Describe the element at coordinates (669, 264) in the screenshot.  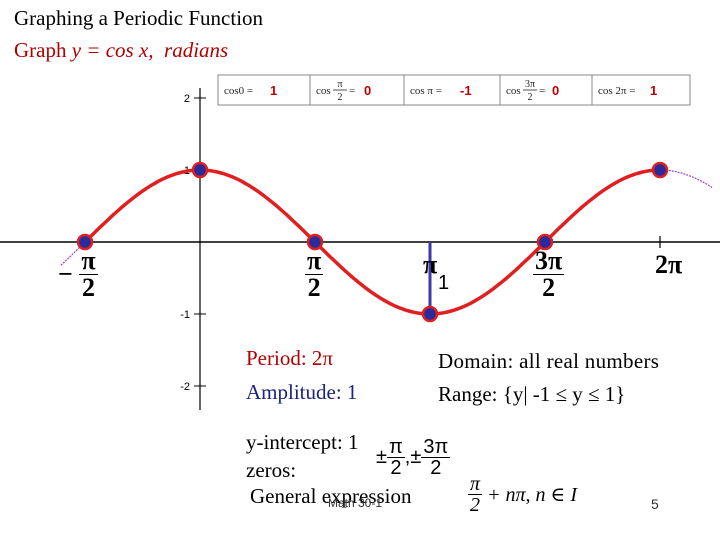
I see `x-label-two-pi: 2π` at that location.